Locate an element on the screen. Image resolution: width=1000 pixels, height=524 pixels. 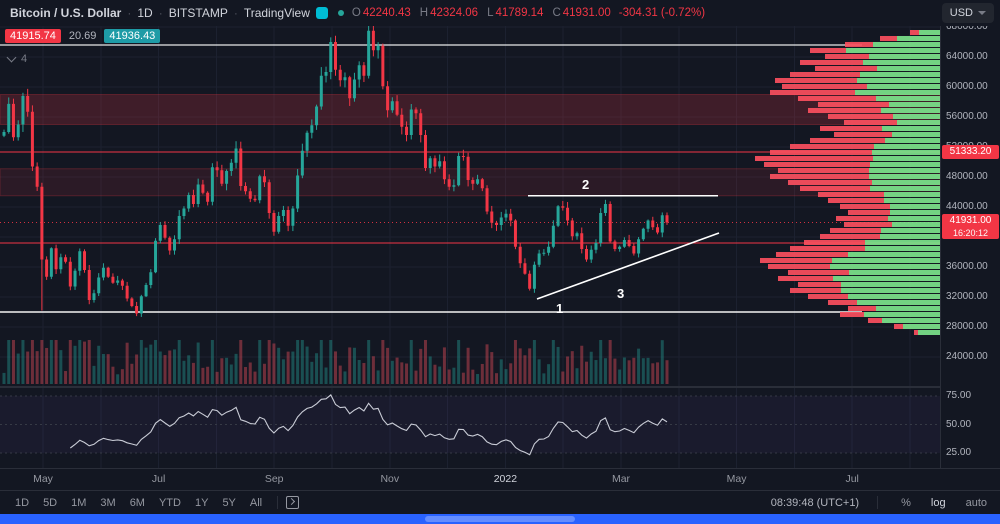
price-tick-label: 60000.00 is located at coordinates (967, 86).